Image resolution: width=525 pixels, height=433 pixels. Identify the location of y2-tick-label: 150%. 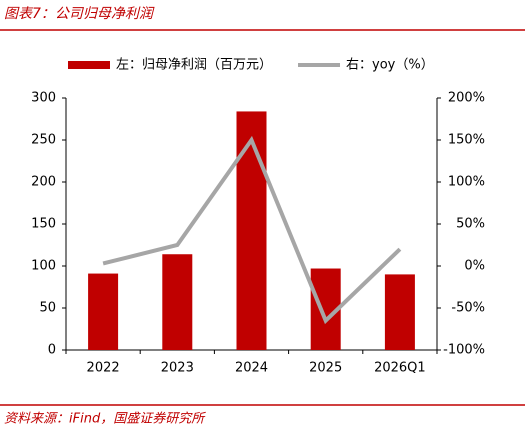
(466, 140).